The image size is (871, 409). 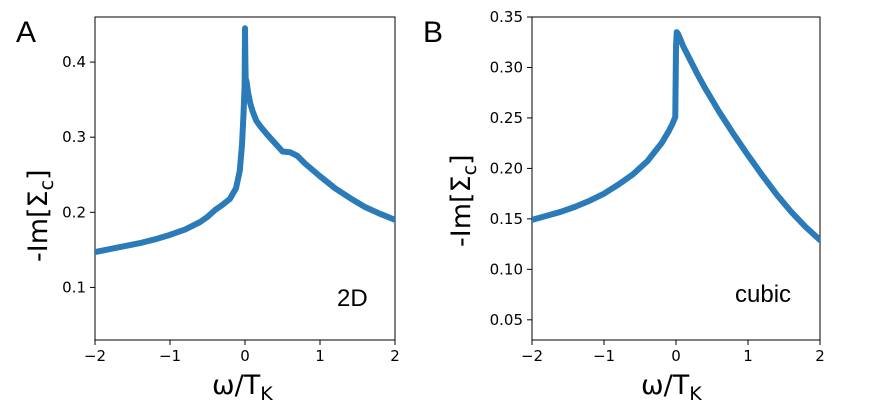 What do you see at coordinates (26, 32) in the screenshot?
I see `panel-a-label: A` at bounding box center [26, 32].